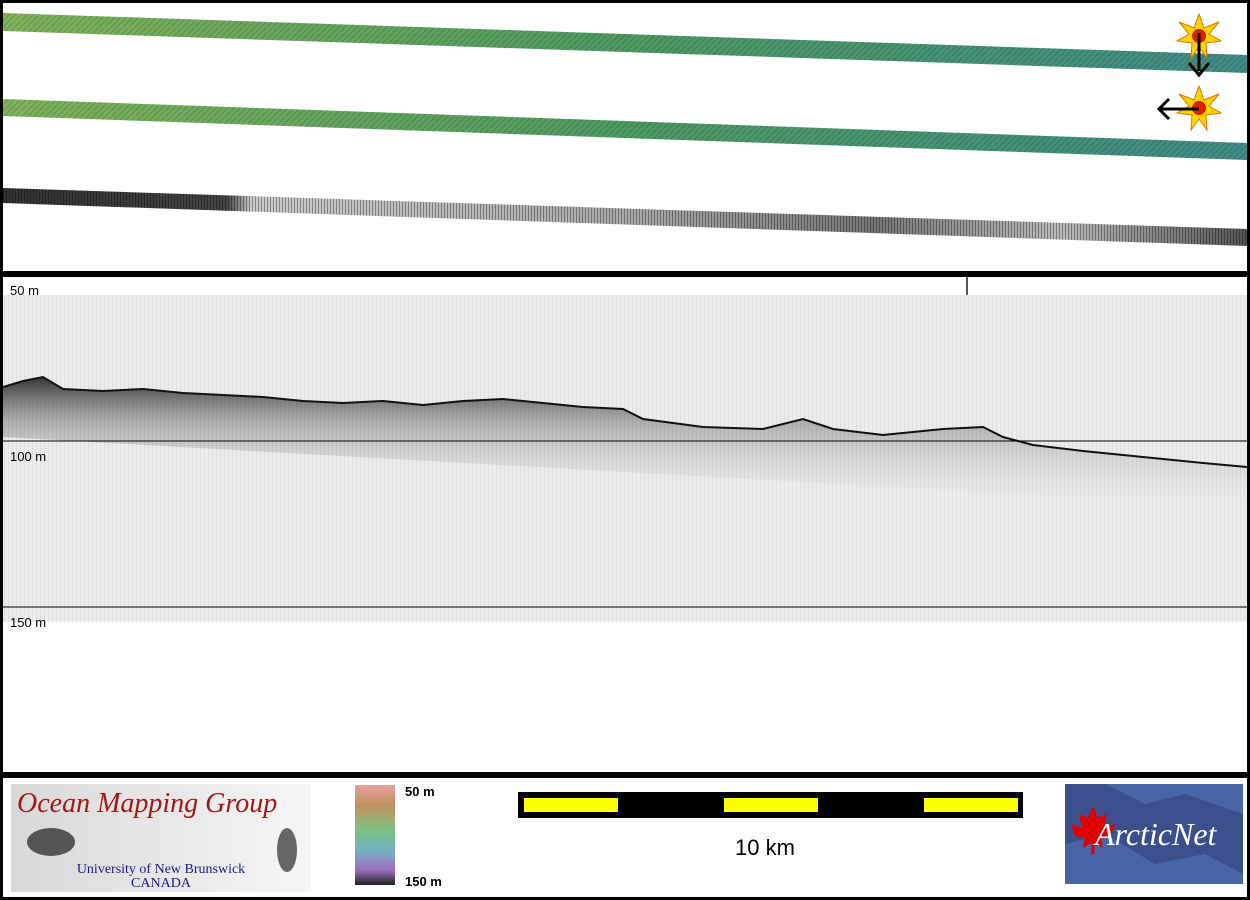  Describe the element at coordinates (765, 847) in the screenshot. I see `scale-label: 10 km` at that location.